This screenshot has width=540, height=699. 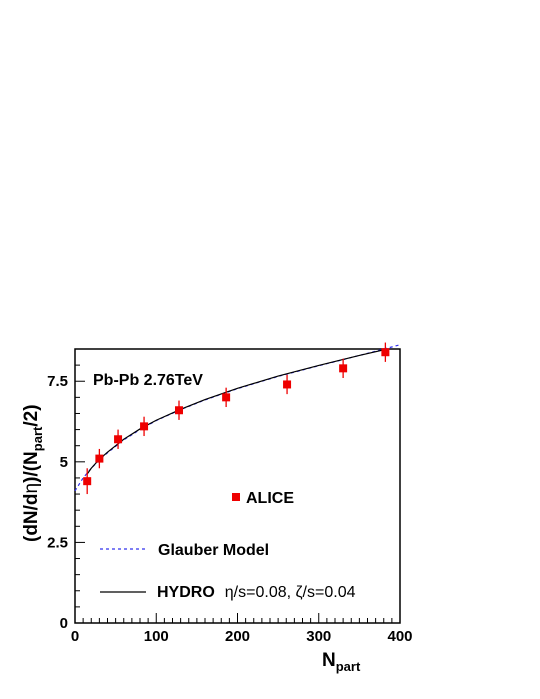 What do you see at coordinates (237, 636) in the screenshot?
I see `x-tick-label: 200` at bounding box center [237, 636].